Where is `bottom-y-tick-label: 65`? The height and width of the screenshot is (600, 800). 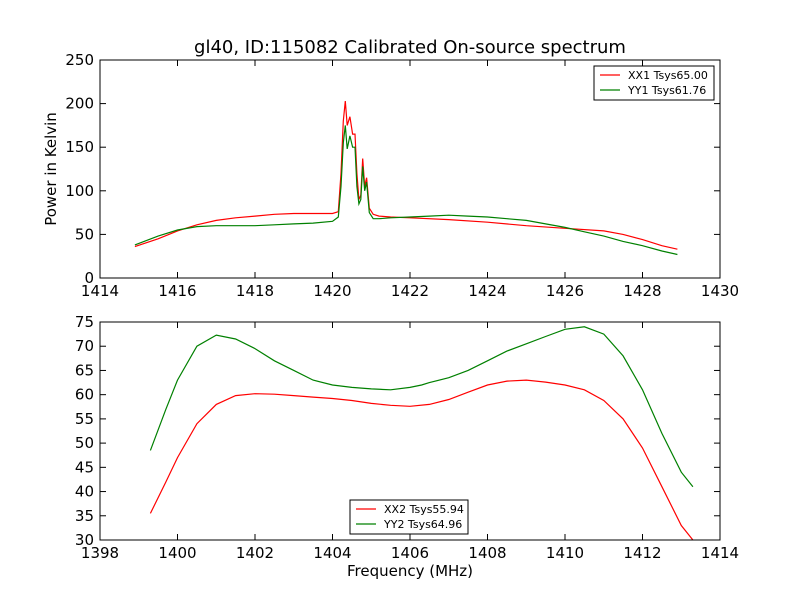 bottom-y-tick-label: 65 is located at coordinates (84, 370).